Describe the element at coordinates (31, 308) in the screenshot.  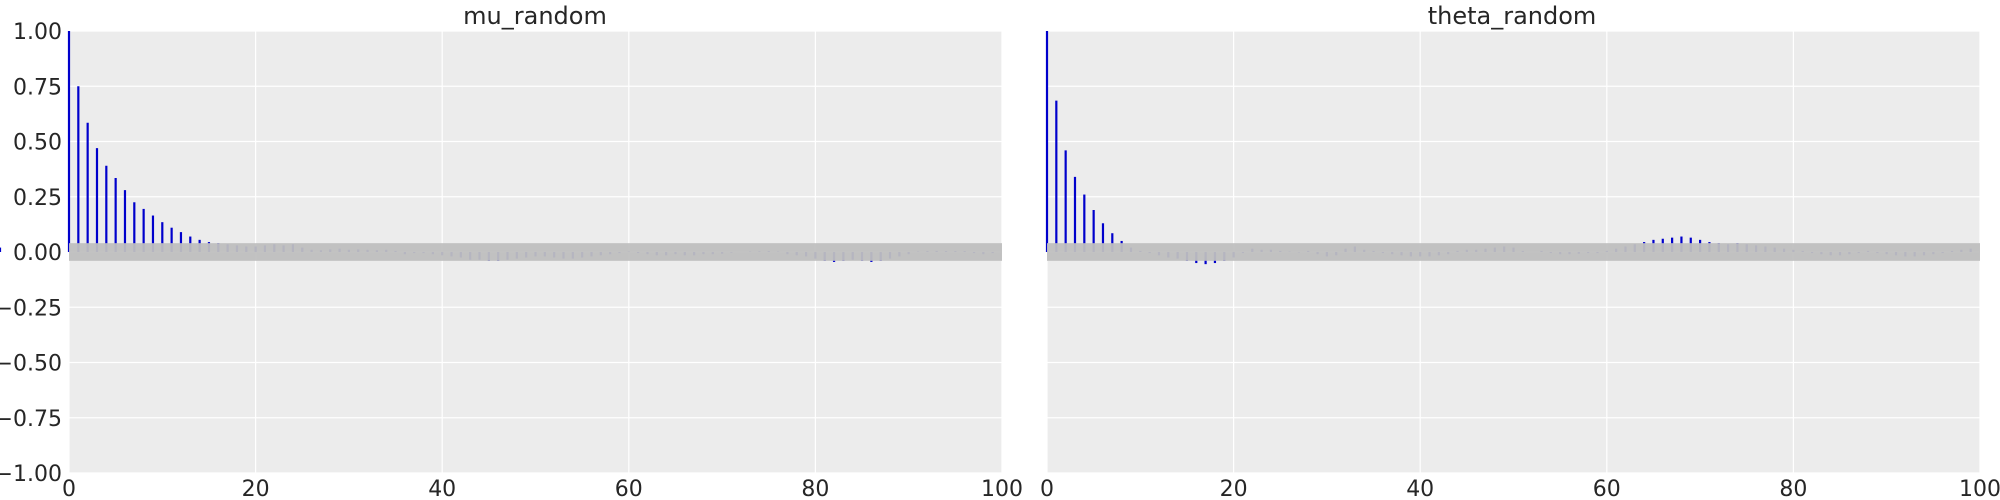
I see `y-tick-label: −0.25` at that location.